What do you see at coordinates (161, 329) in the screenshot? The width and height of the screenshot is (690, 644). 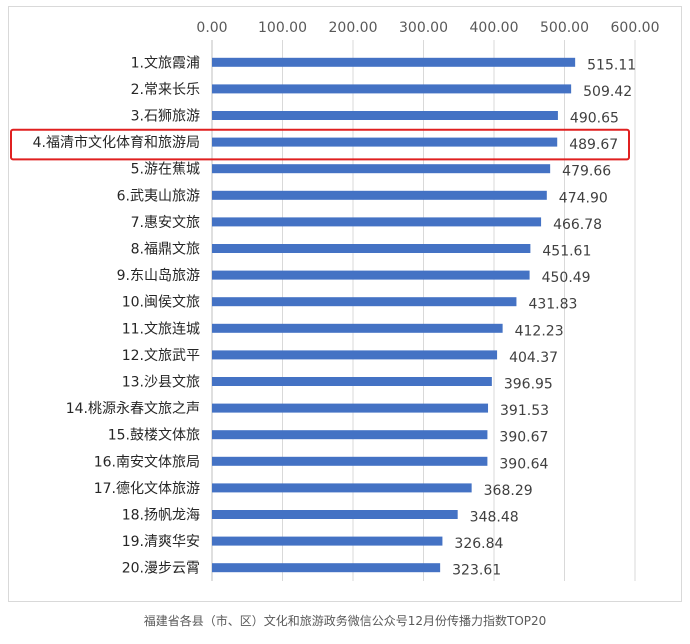 I see `category-label: 11.文旅连城` at bounding box center [161, 329].